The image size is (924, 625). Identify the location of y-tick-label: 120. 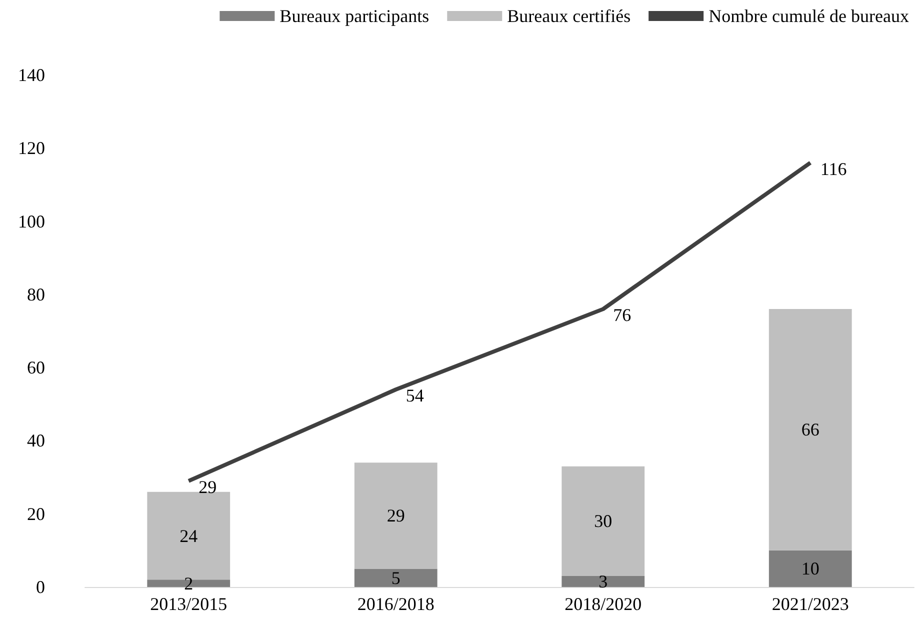
(31, 148).